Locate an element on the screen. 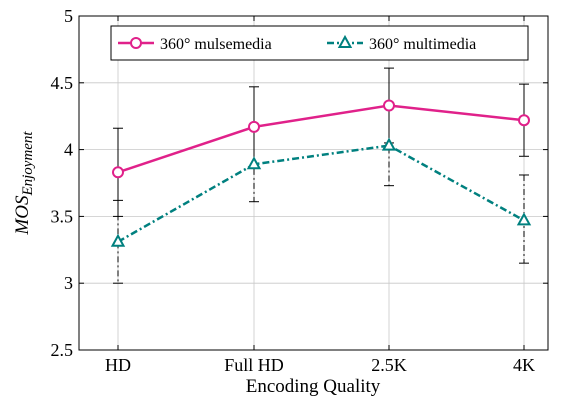  x-tick-label: HD is located at coordinates (118, 365).